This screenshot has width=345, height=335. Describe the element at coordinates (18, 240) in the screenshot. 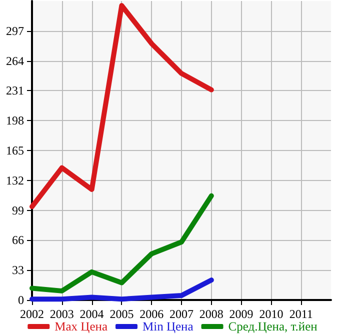

I see `y-tick-label: 66` at that location.